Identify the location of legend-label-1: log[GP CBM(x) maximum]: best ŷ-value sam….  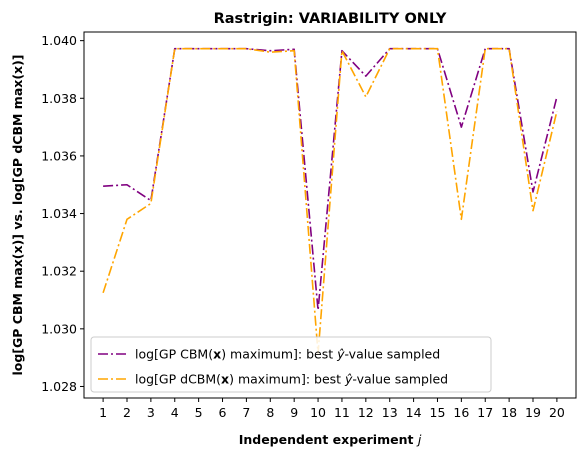
(287, 354).